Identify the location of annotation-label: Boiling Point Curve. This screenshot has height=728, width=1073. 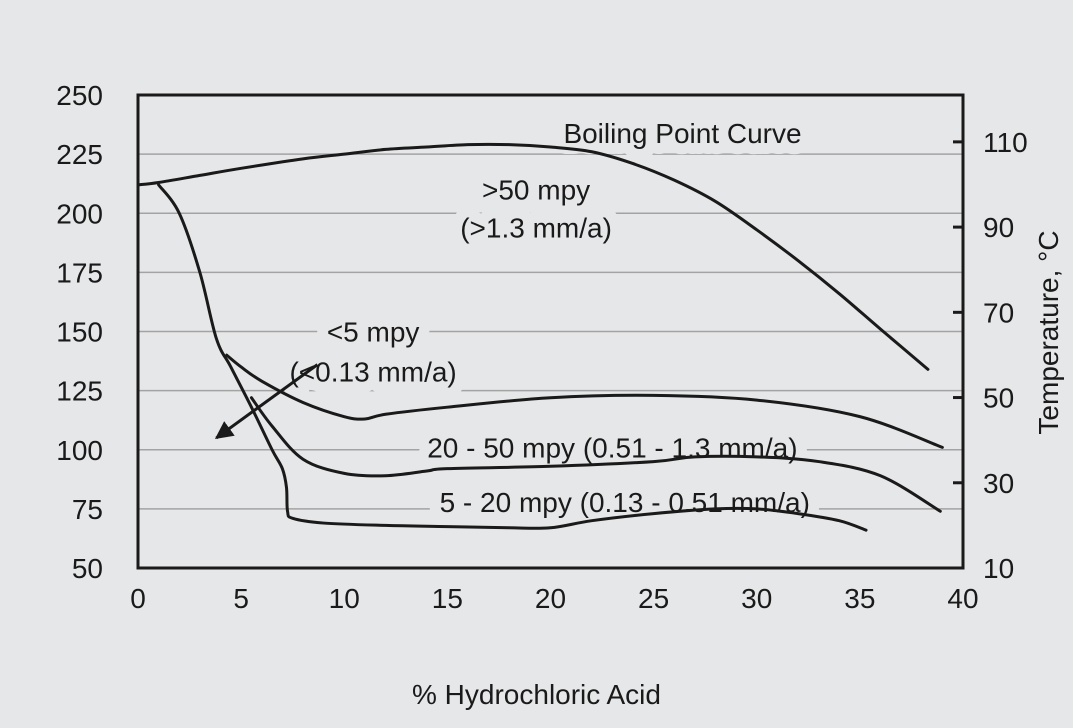
(682, 133).